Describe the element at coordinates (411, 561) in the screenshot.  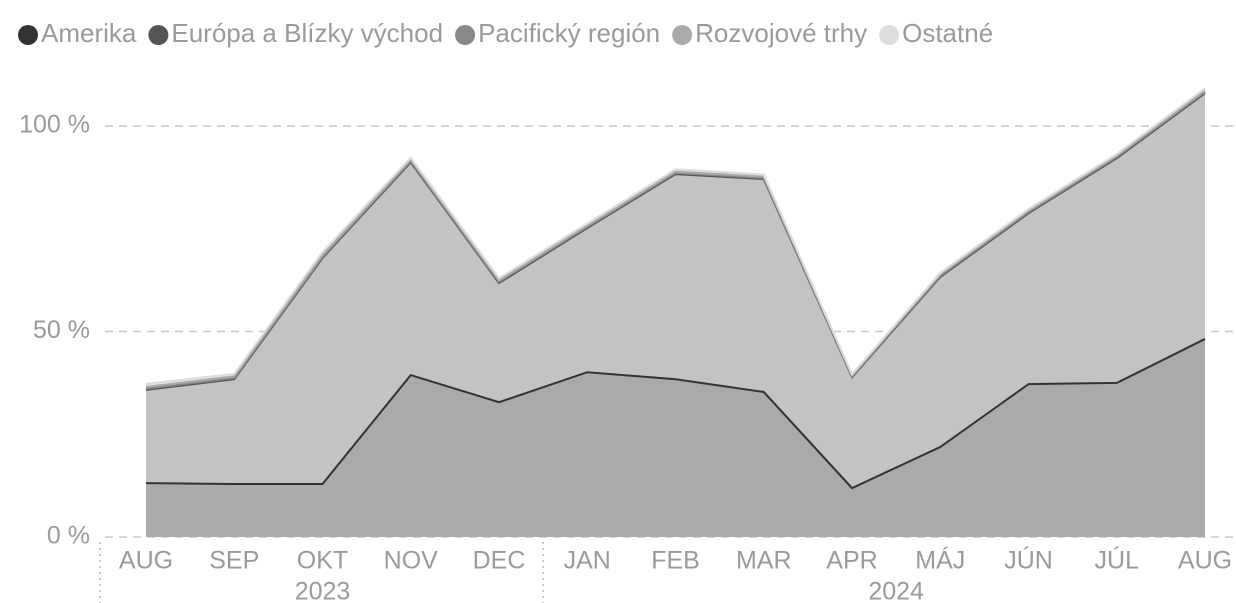
I see `x-tick-label: NOV` at that location.